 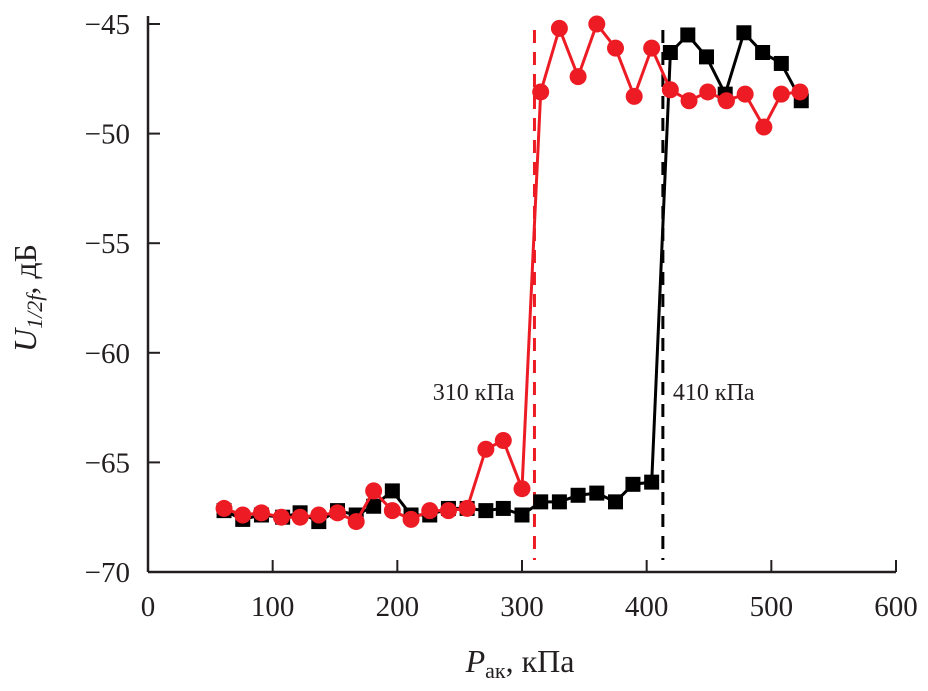 I want to click on y-tick-label: −55, so click(x=107, y=244).